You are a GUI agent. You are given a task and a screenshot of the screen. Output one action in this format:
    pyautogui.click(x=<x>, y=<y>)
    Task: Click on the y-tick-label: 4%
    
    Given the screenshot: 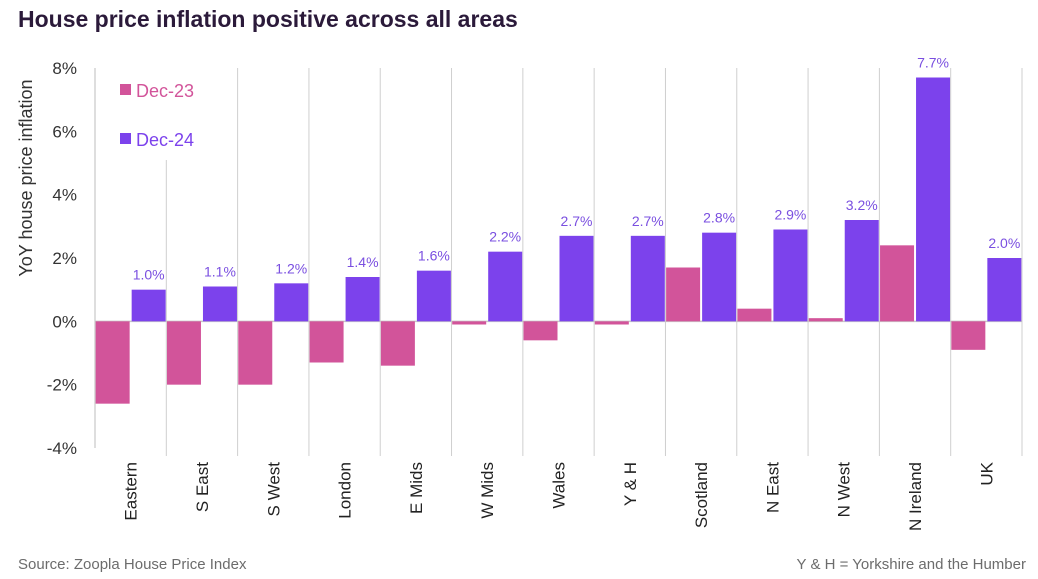 What is the action you would take?
    pyautogui.click(x=64, y=195)
    